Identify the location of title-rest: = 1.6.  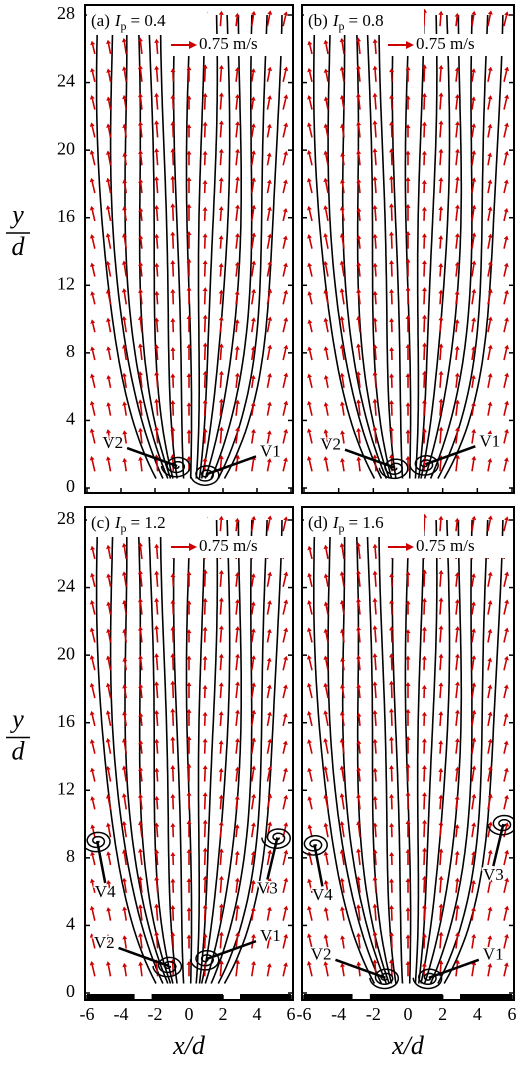
(366, 522).